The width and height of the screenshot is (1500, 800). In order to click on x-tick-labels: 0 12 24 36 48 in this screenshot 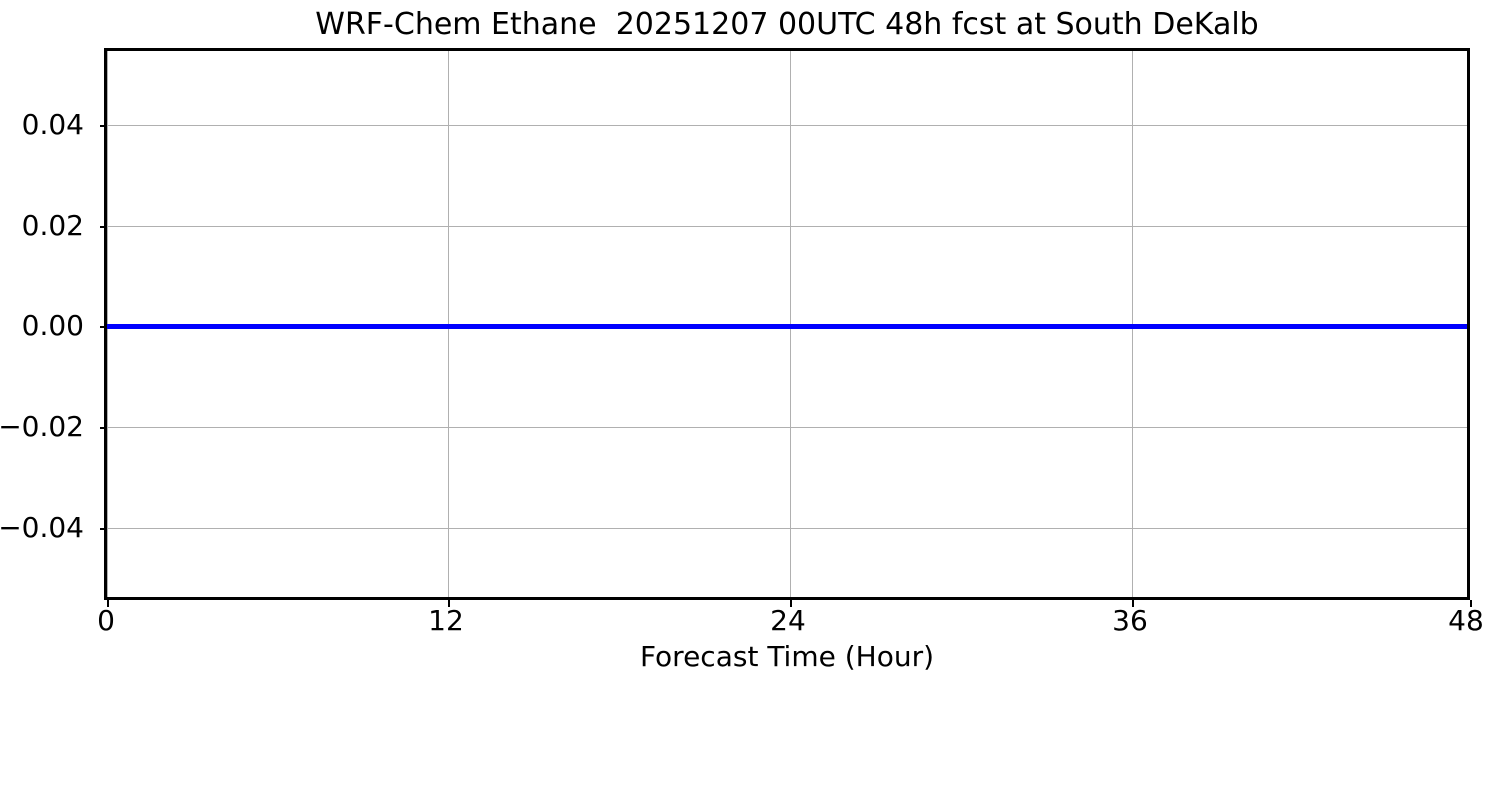, I will do `click(790, 624)`.